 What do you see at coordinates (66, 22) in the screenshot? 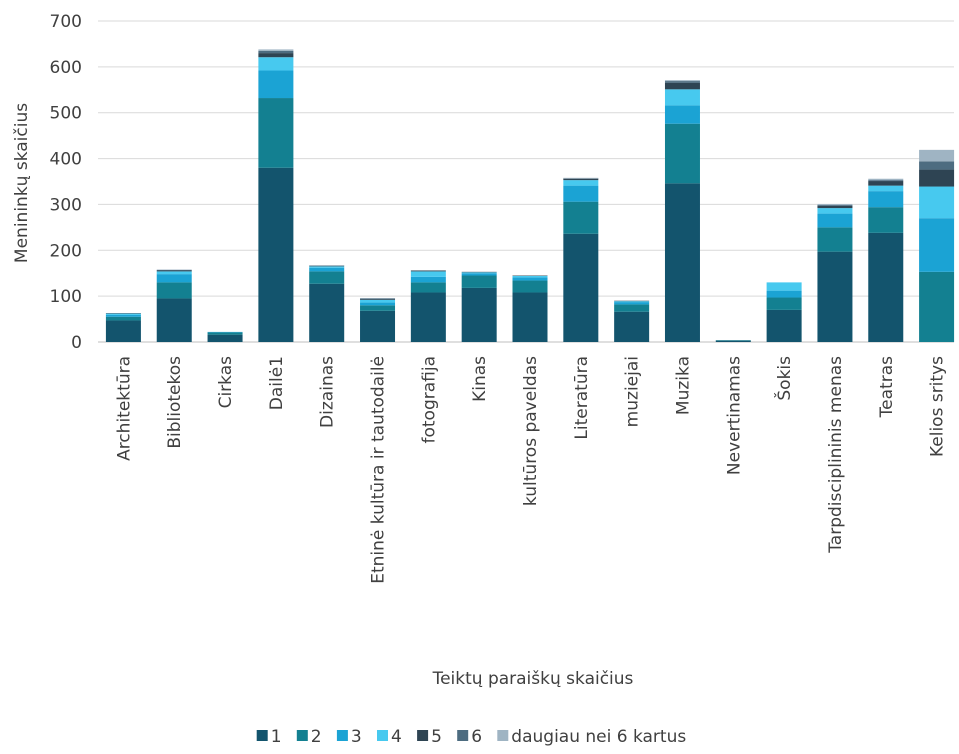
I see `y-tick-label: 700` at bounding box center [66, 22].